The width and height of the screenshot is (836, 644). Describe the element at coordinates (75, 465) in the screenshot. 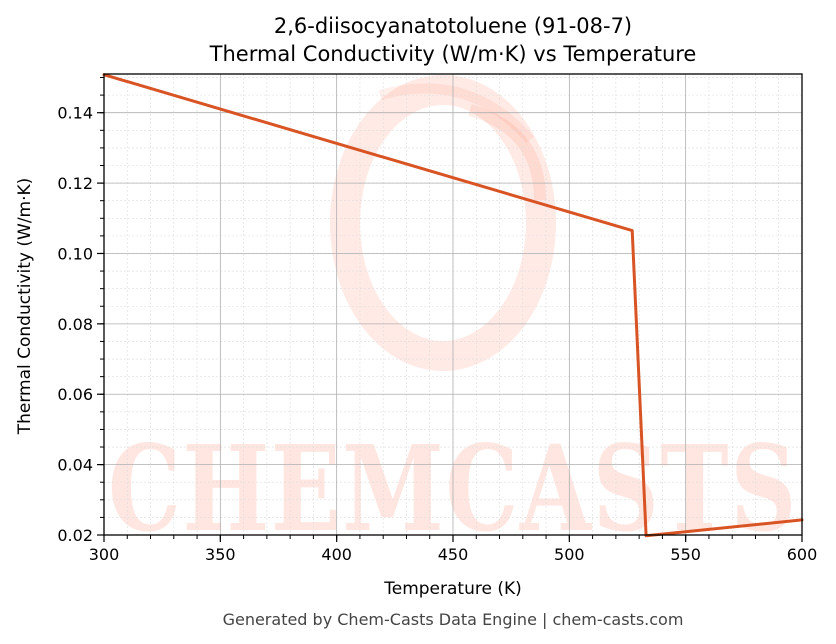

I see `y-tick-label: 0.04` at that location.